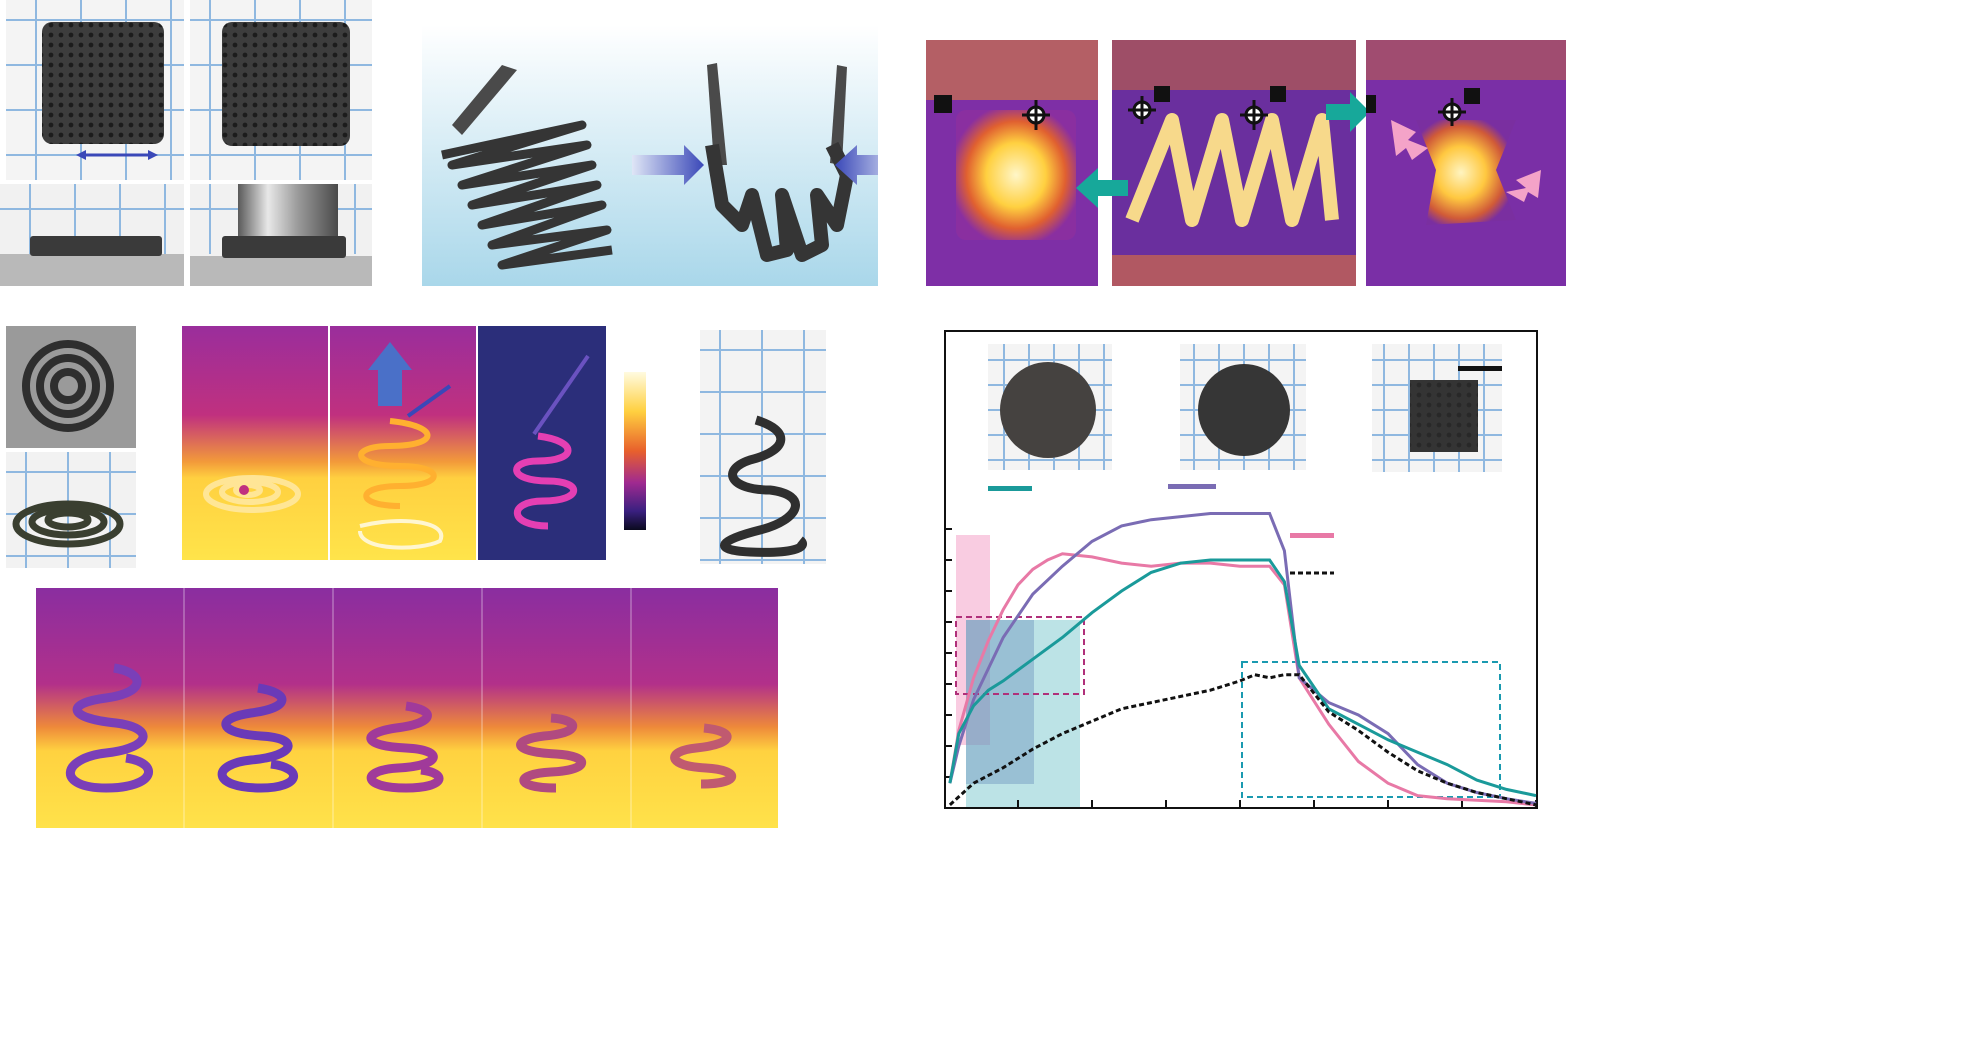 This screenshot has height=1039, width=1961. I want to click on temperature-chart, so click(1241, 570).